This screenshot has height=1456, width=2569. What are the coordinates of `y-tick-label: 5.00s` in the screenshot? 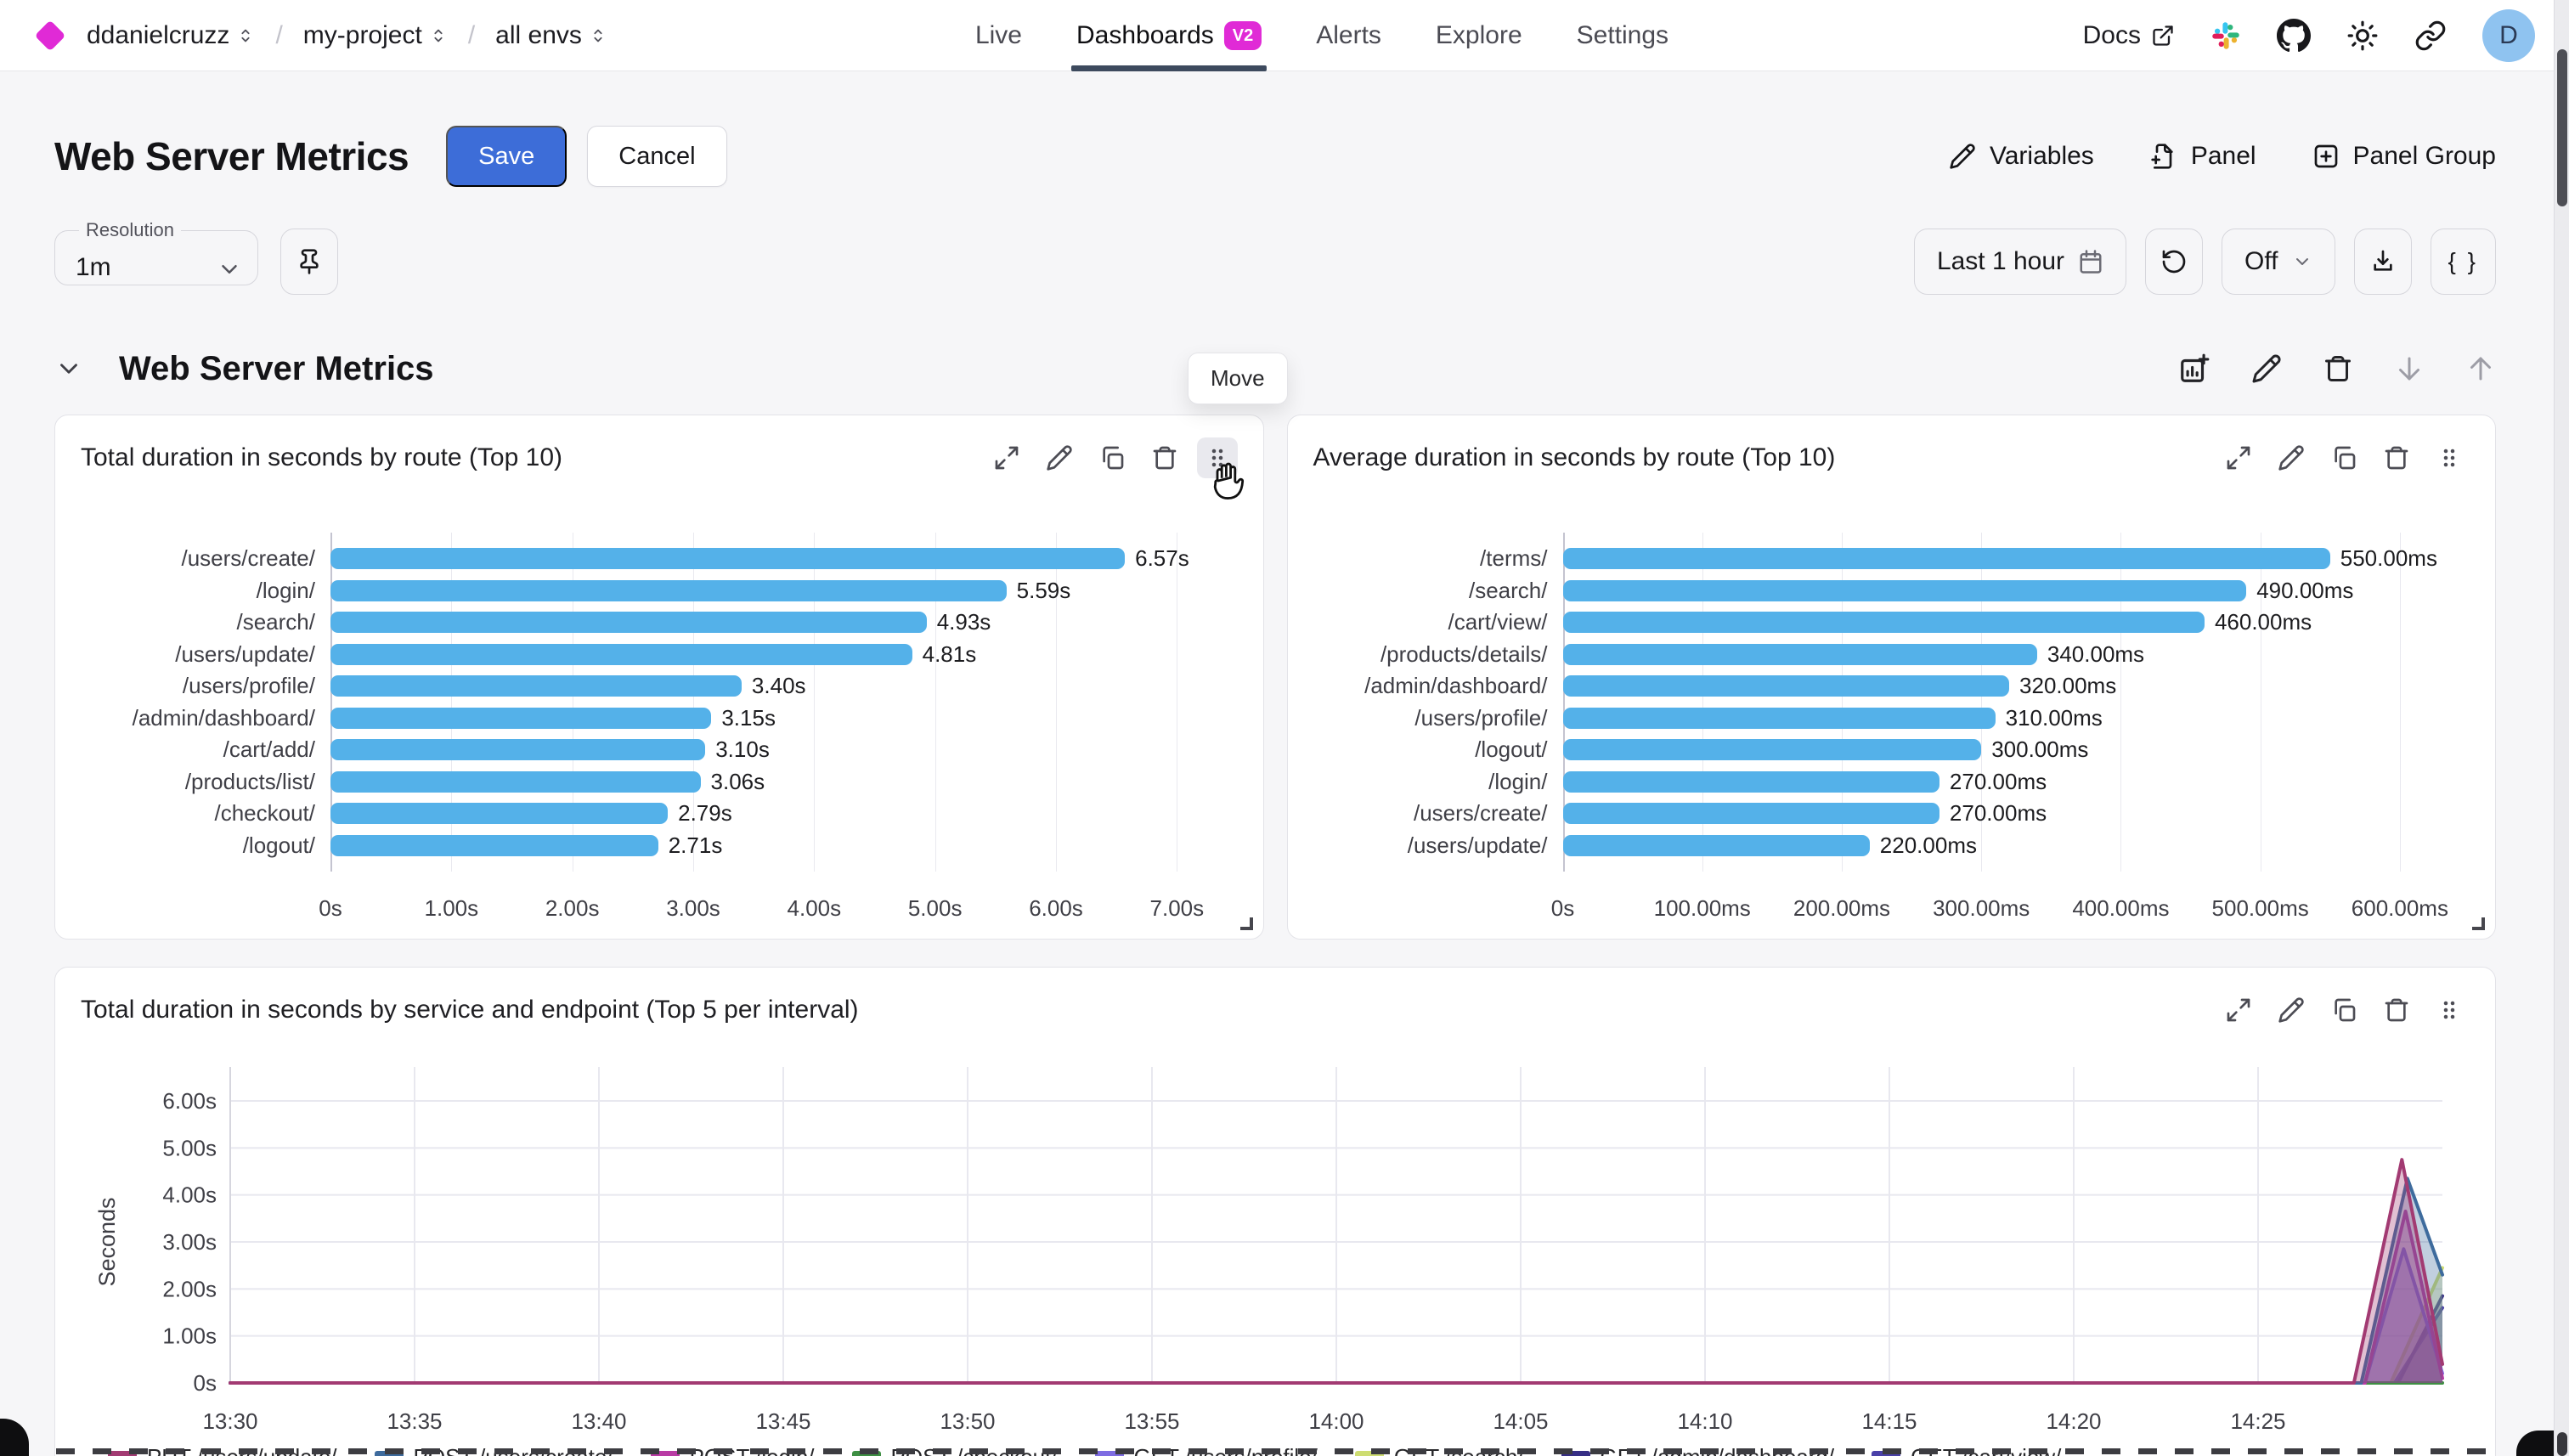 It's located at (190, 1148).